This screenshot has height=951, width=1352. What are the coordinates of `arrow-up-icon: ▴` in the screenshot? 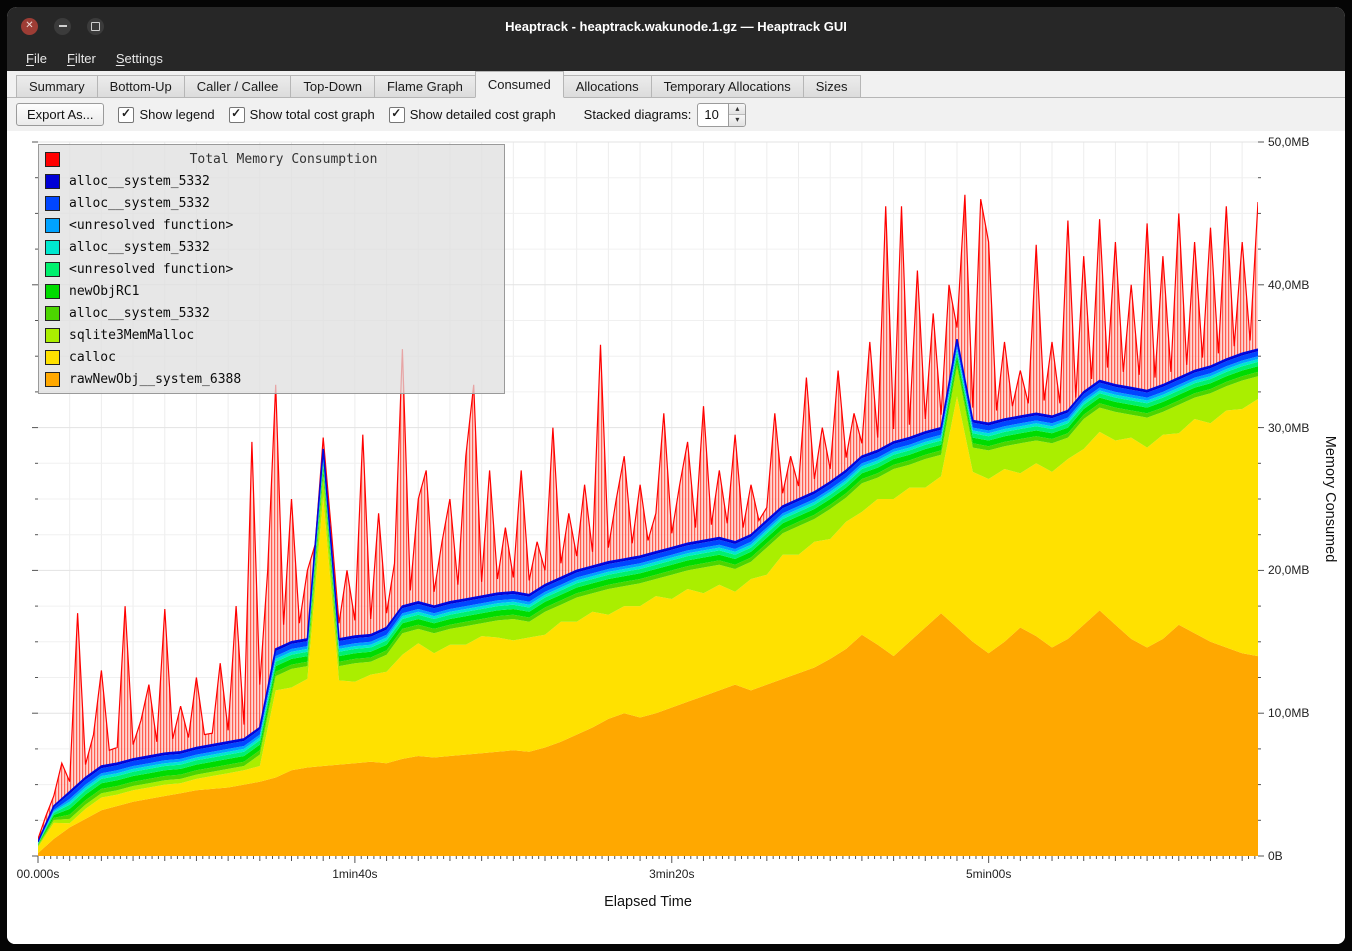 It's located at (737, 108).